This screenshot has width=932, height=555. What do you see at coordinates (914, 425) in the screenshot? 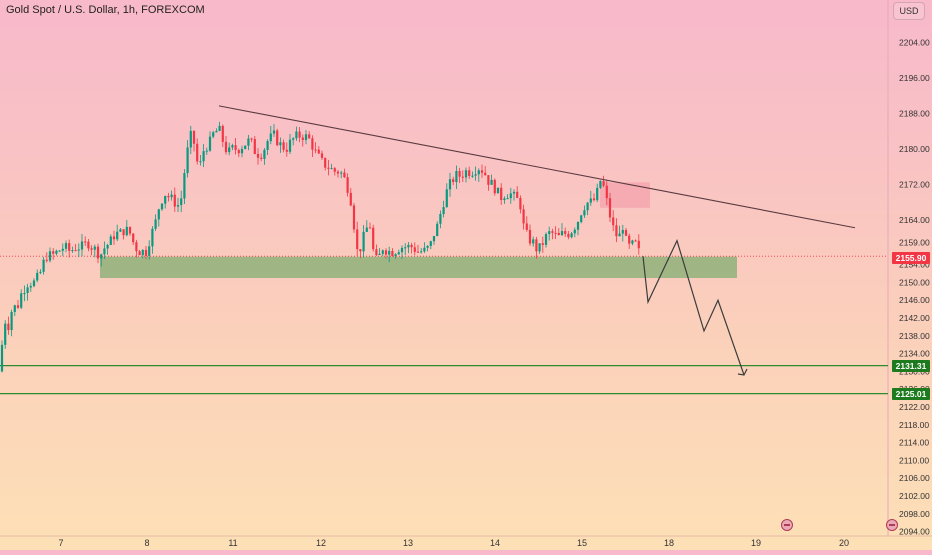
I see `y-tick-label: 2118.00` at bounding box center [914, 425].